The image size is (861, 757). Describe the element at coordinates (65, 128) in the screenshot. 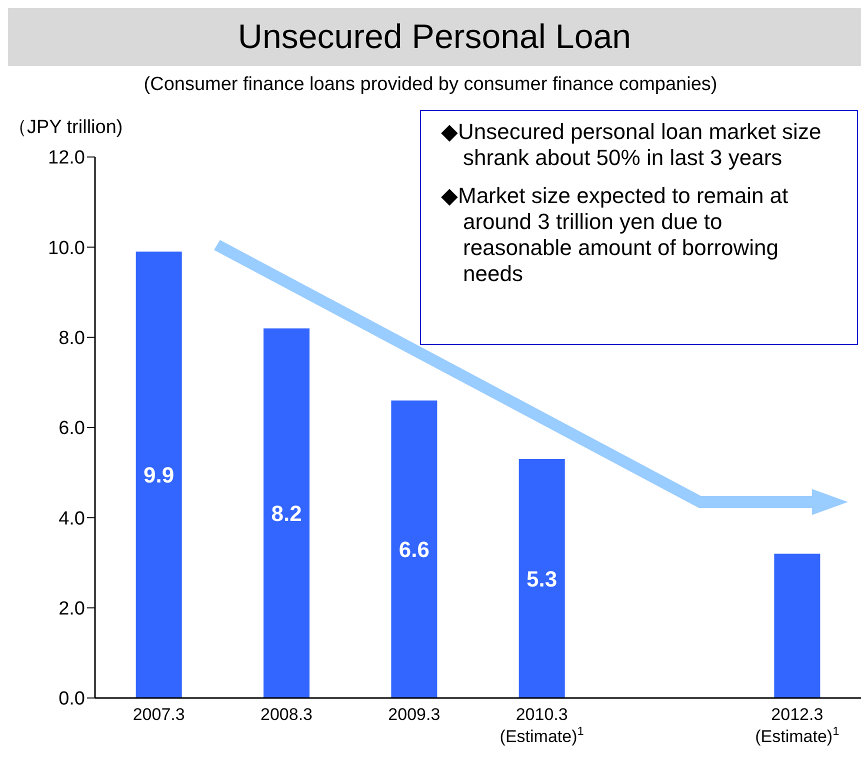

I see `y-axis-title: （JPY trillion)` at that location.